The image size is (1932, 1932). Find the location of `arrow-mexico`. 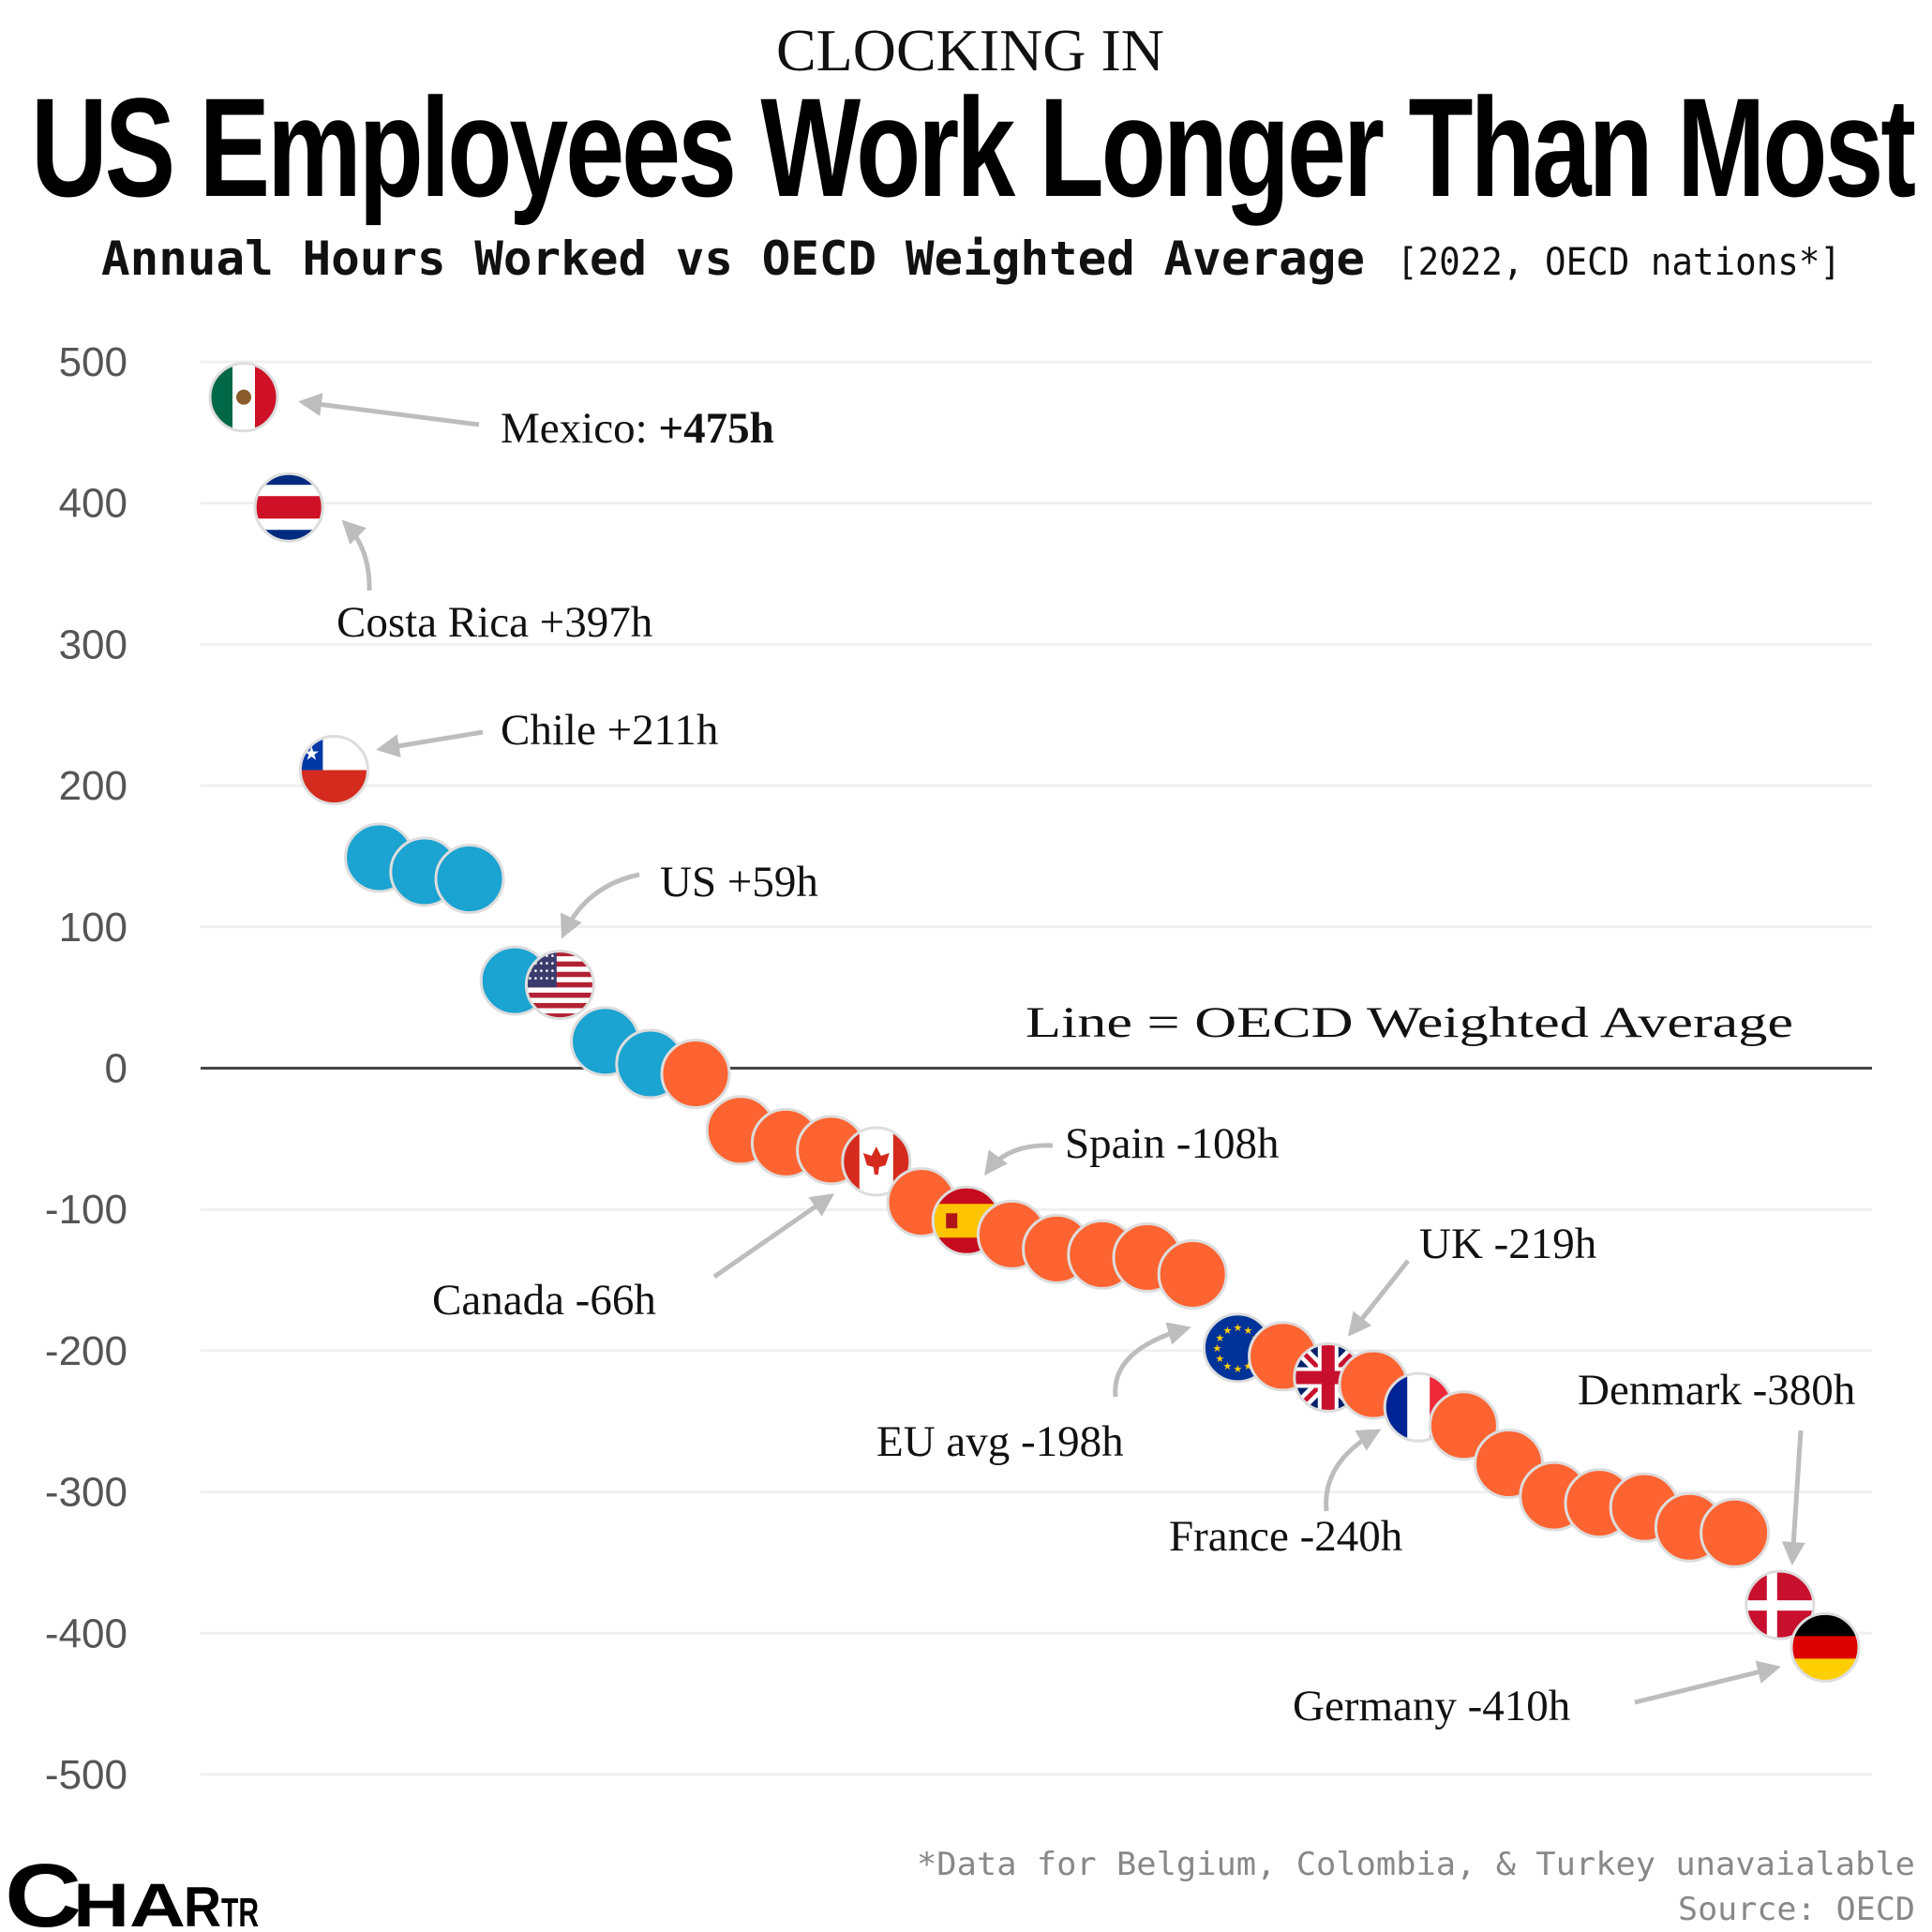

arrow-mexico is located at coordinates (389, 410).